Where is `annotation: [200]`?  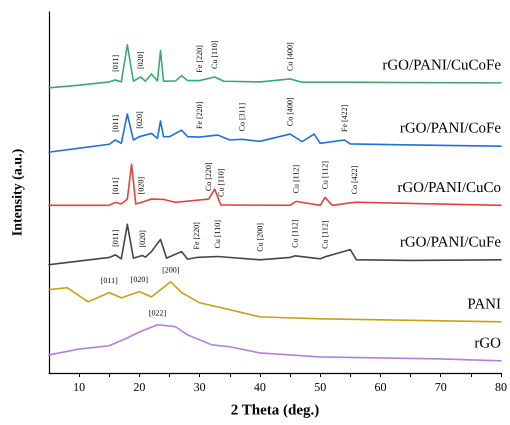 annotation: [200] is located at coordinates (171, 269).